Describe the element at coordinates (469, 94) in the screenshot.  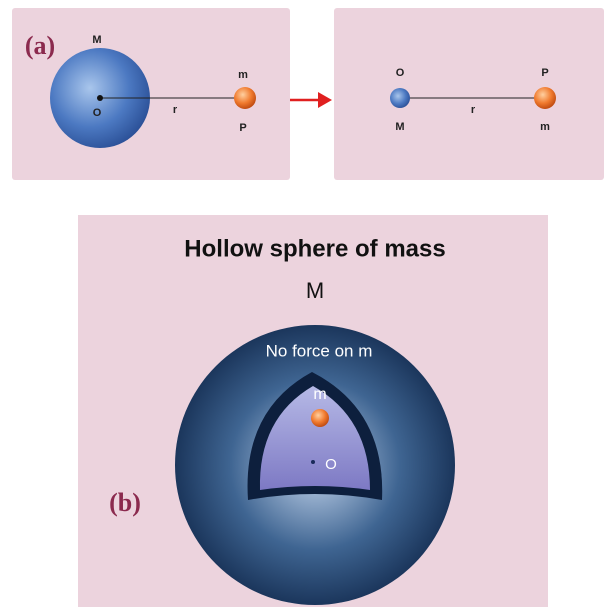
I see `panel-a-right` at that location.